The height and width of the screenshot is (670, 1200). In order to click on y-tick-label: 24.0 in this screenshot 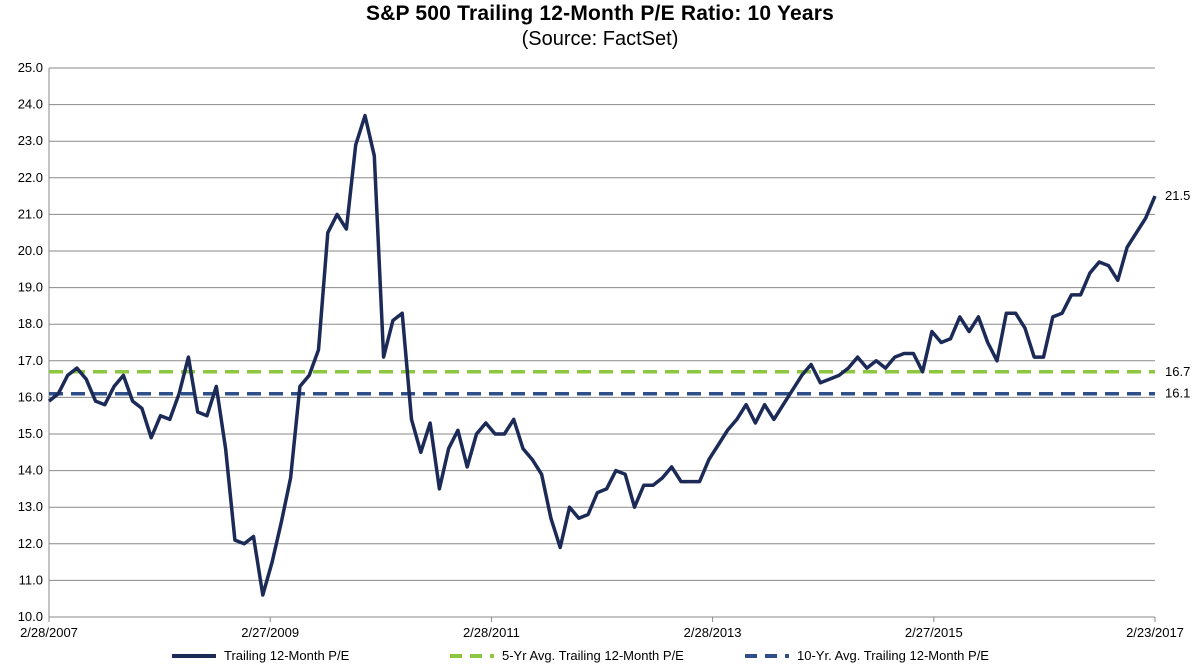, I will do `click(30, 104)`.